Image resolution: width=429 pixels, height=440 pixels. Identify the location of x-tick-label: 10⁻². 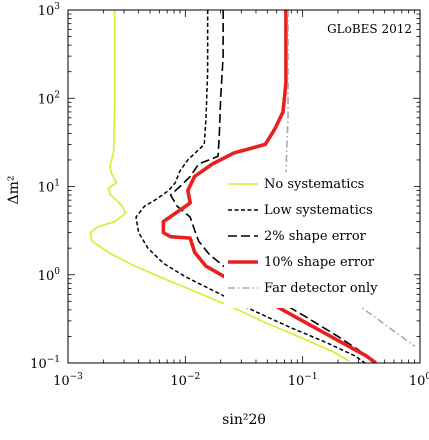
(185, 380).